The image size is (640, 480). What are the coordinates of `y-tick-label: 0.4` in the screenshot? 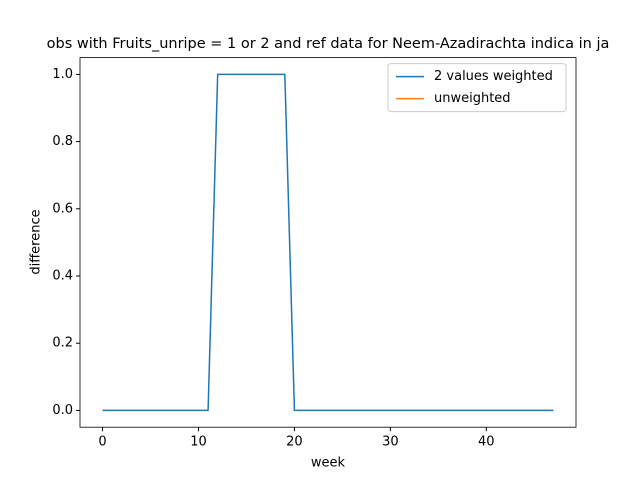 It's located at (62, 276).